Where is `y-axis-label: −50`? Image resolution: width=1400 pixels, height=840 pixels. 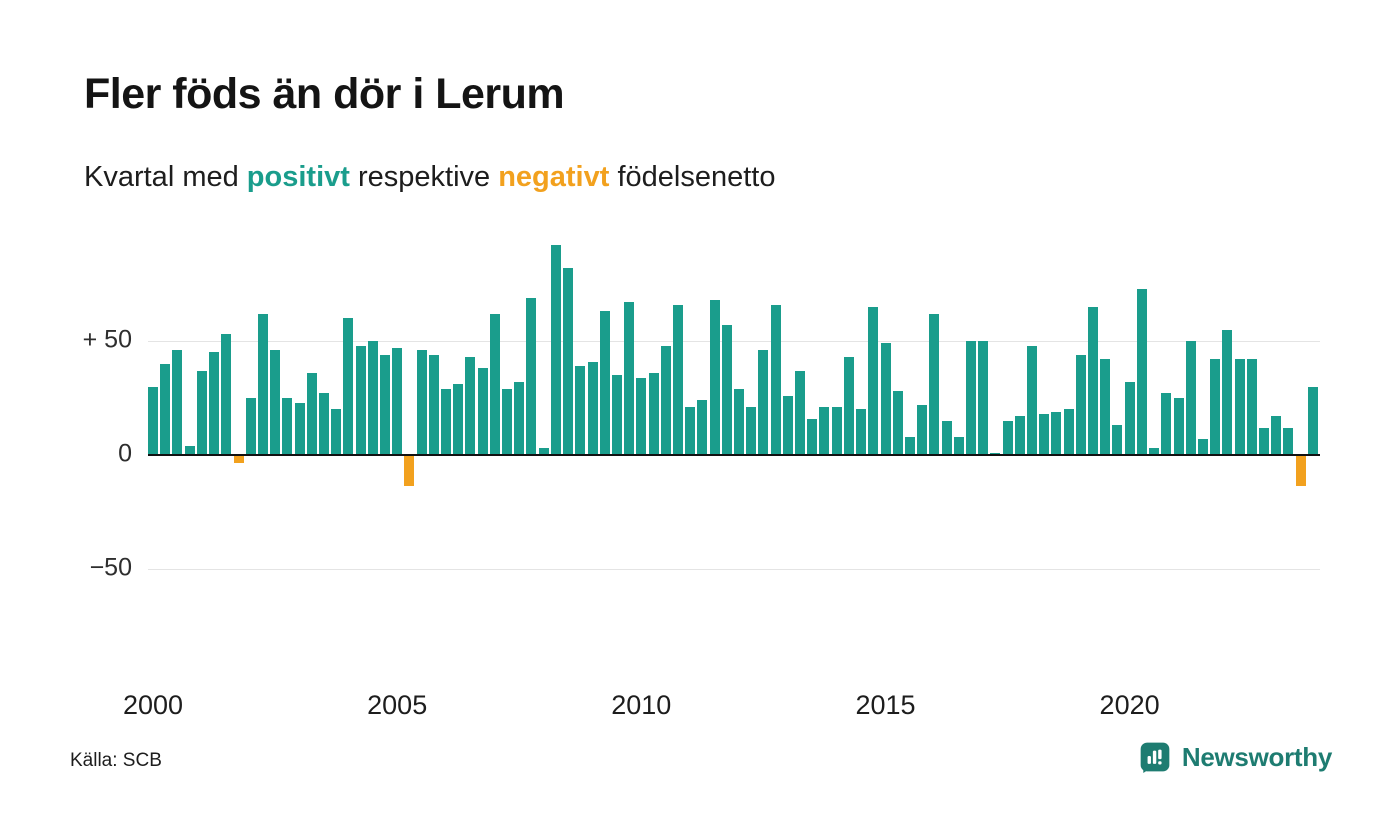
y-axis-label: −50 is located at coordinates (110, 567).